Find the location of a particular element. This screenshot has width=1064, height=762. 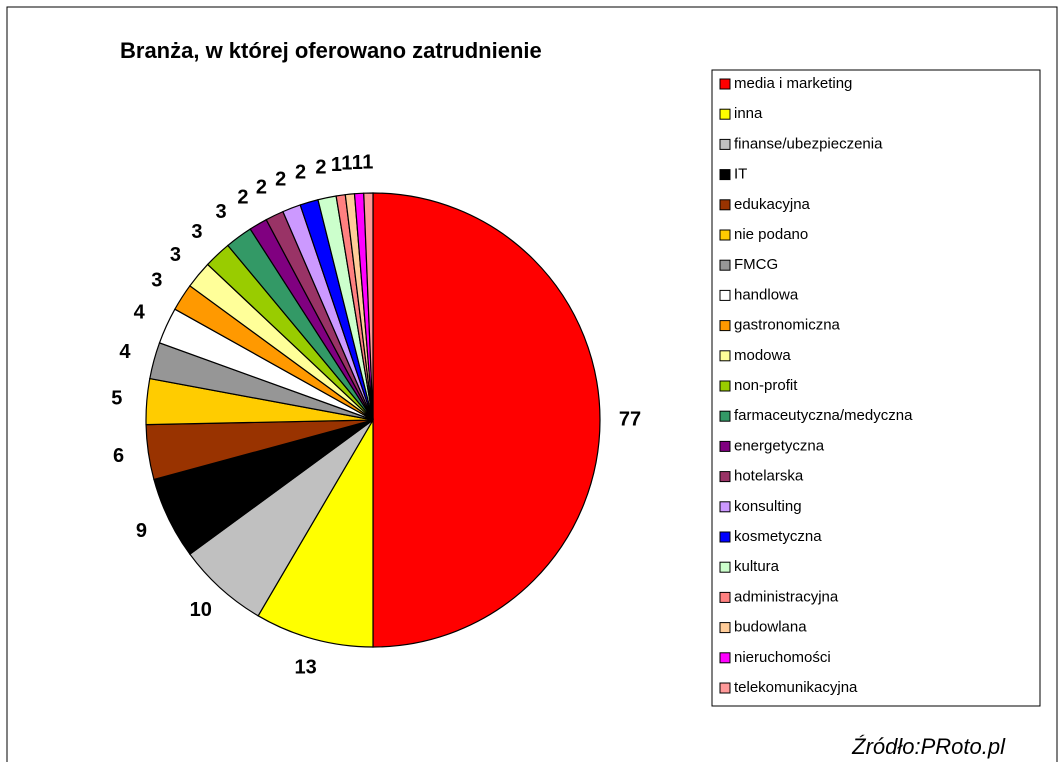

data-label: 13 is located at coordinates (306, 667).